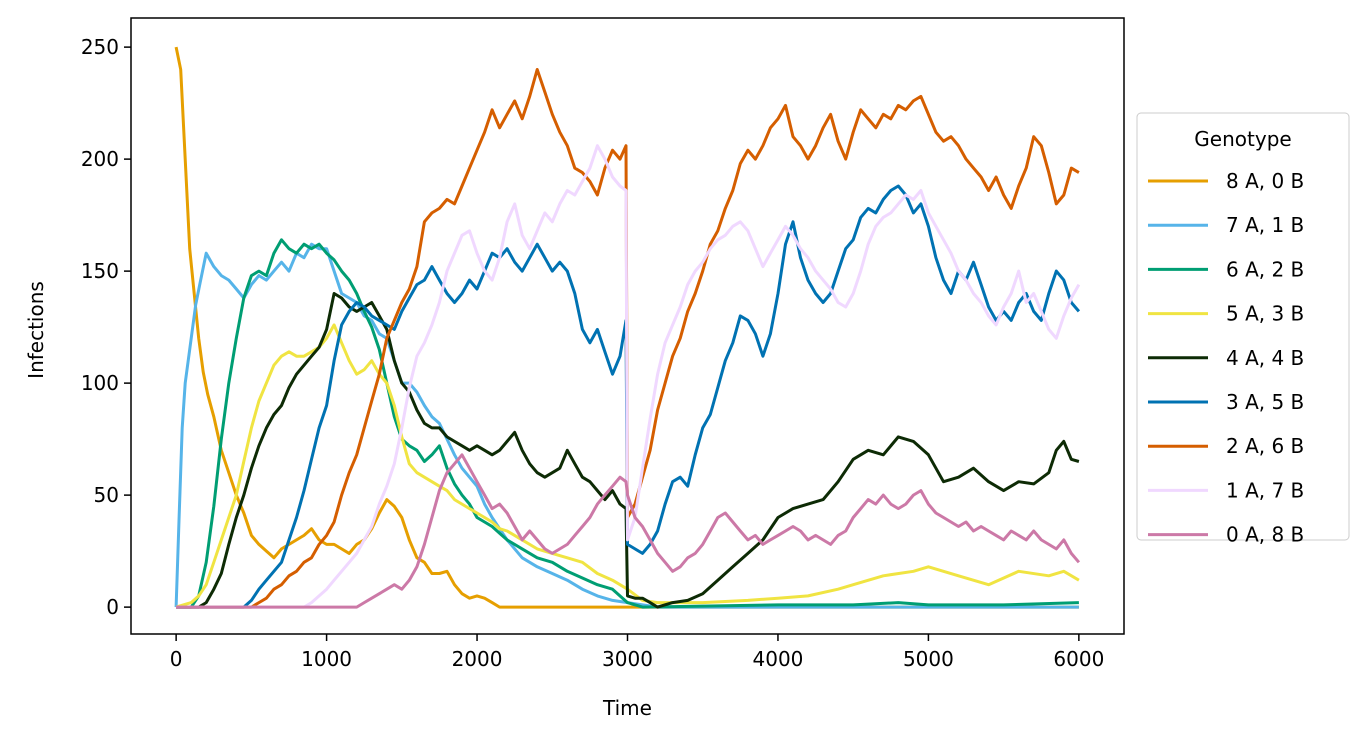 The width and height of the screenshot is (1366, 742). What do you see at coordinates (106, 327) in the screenshot?
I see `y-axis-ticks: 0 50 100 150 200 250` at bounding box center [106, 327].